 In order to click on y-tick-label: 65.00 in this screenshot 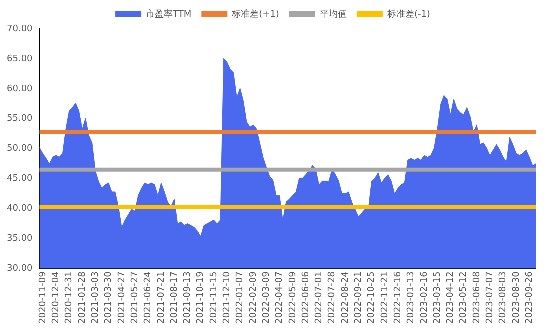, I will do `click(20, 59)`.